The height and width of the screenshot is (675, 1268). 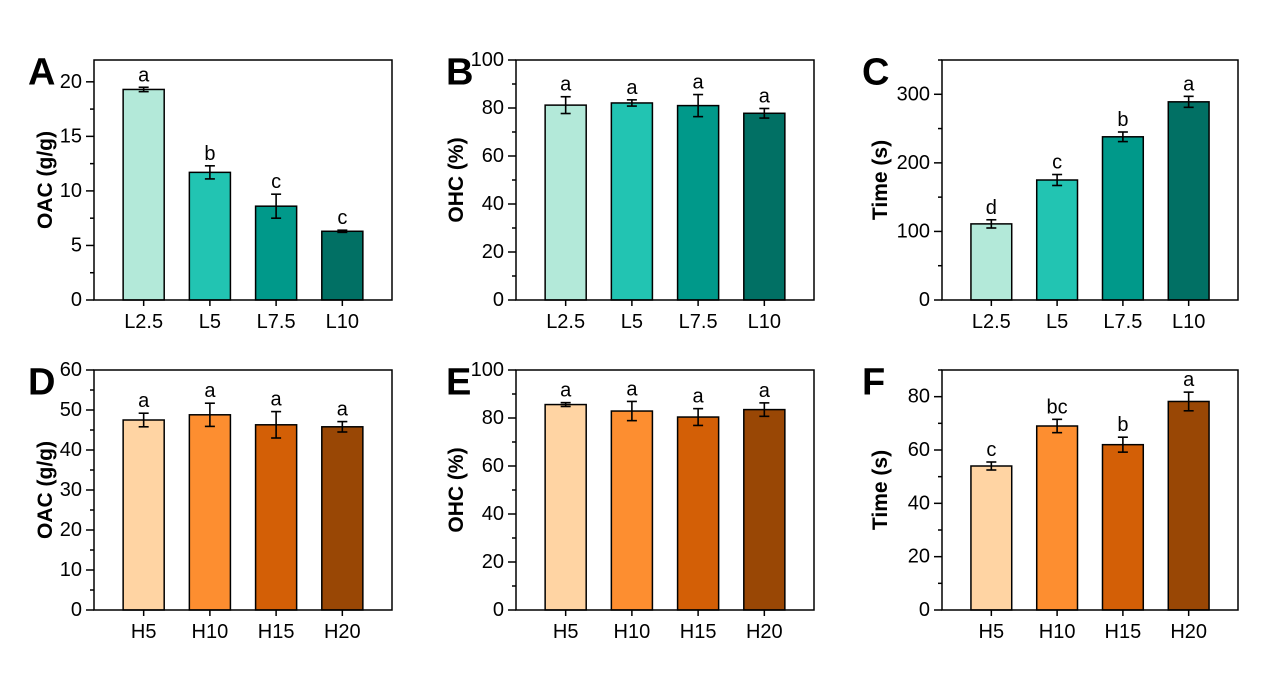 I want to click on panel-letter: B, so click(x=459, y=72).